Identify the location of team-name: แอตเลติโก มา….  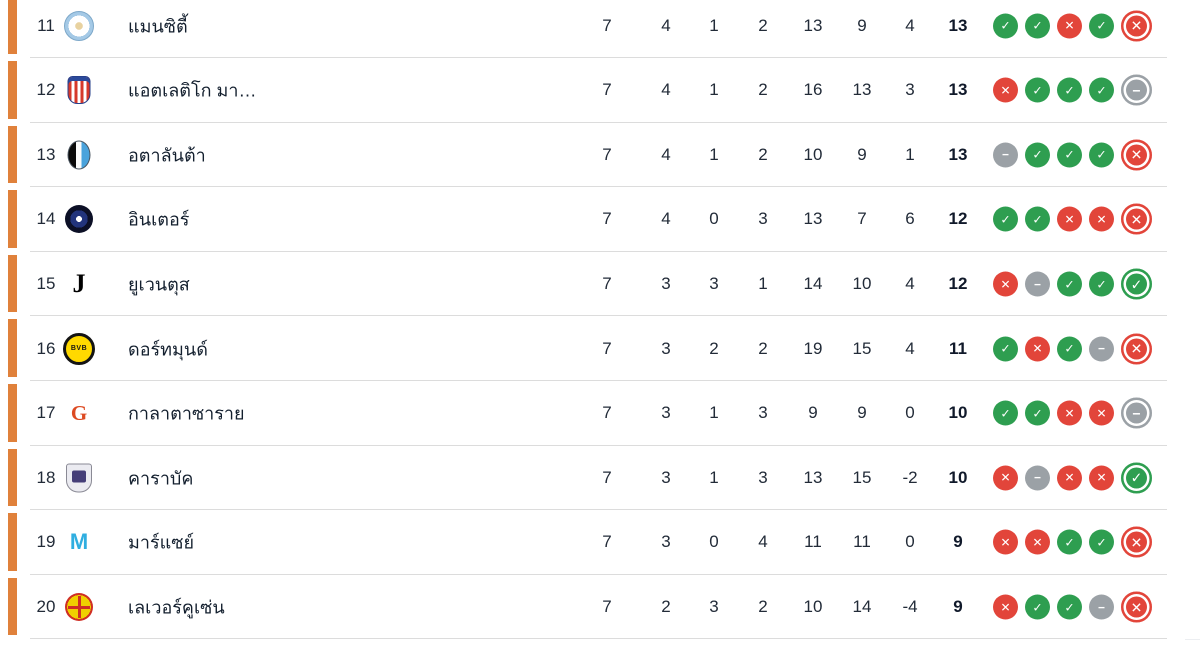
(192, 90).